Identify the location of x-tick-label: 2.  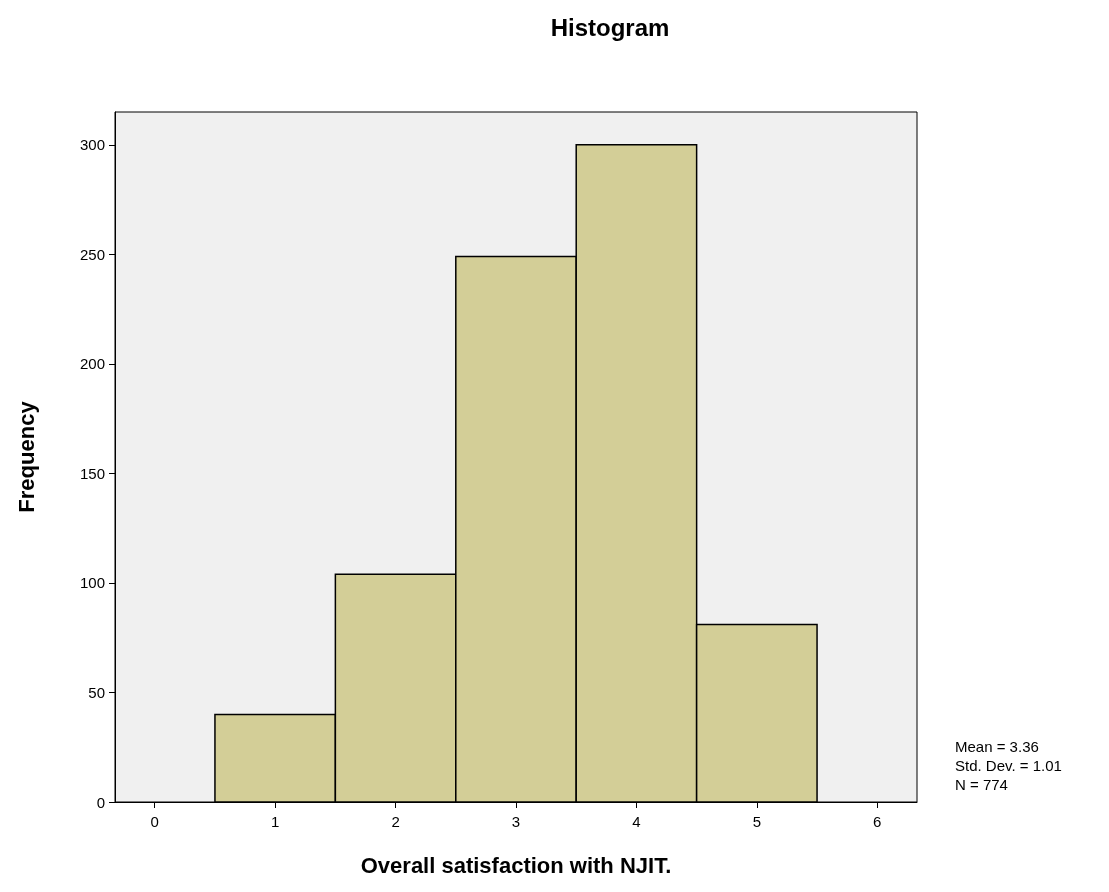
(395, 821).